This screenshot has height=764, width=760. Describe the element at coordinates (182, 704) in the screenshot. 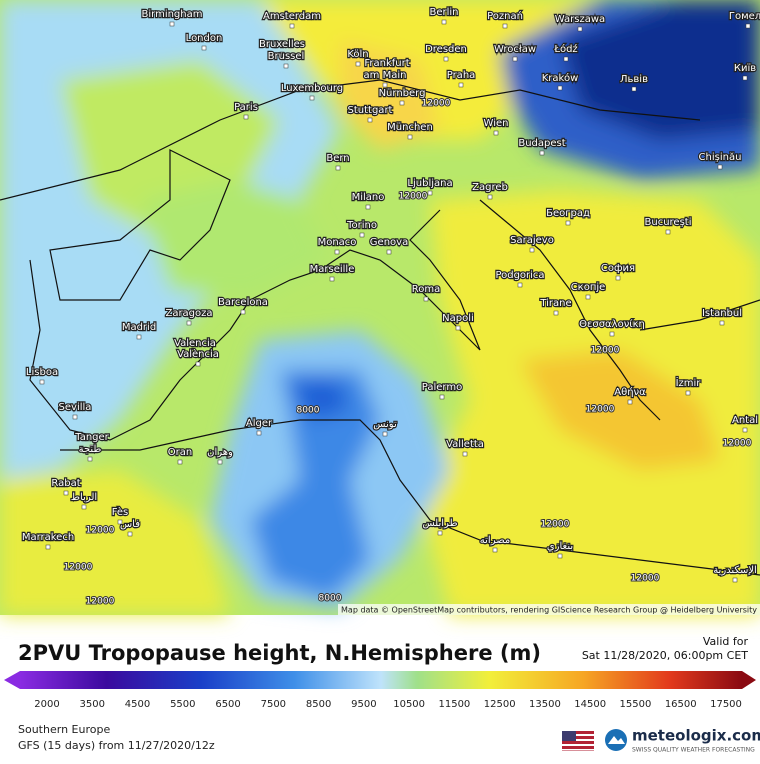

I see `colorbar-tick-label: 5500` at that location.